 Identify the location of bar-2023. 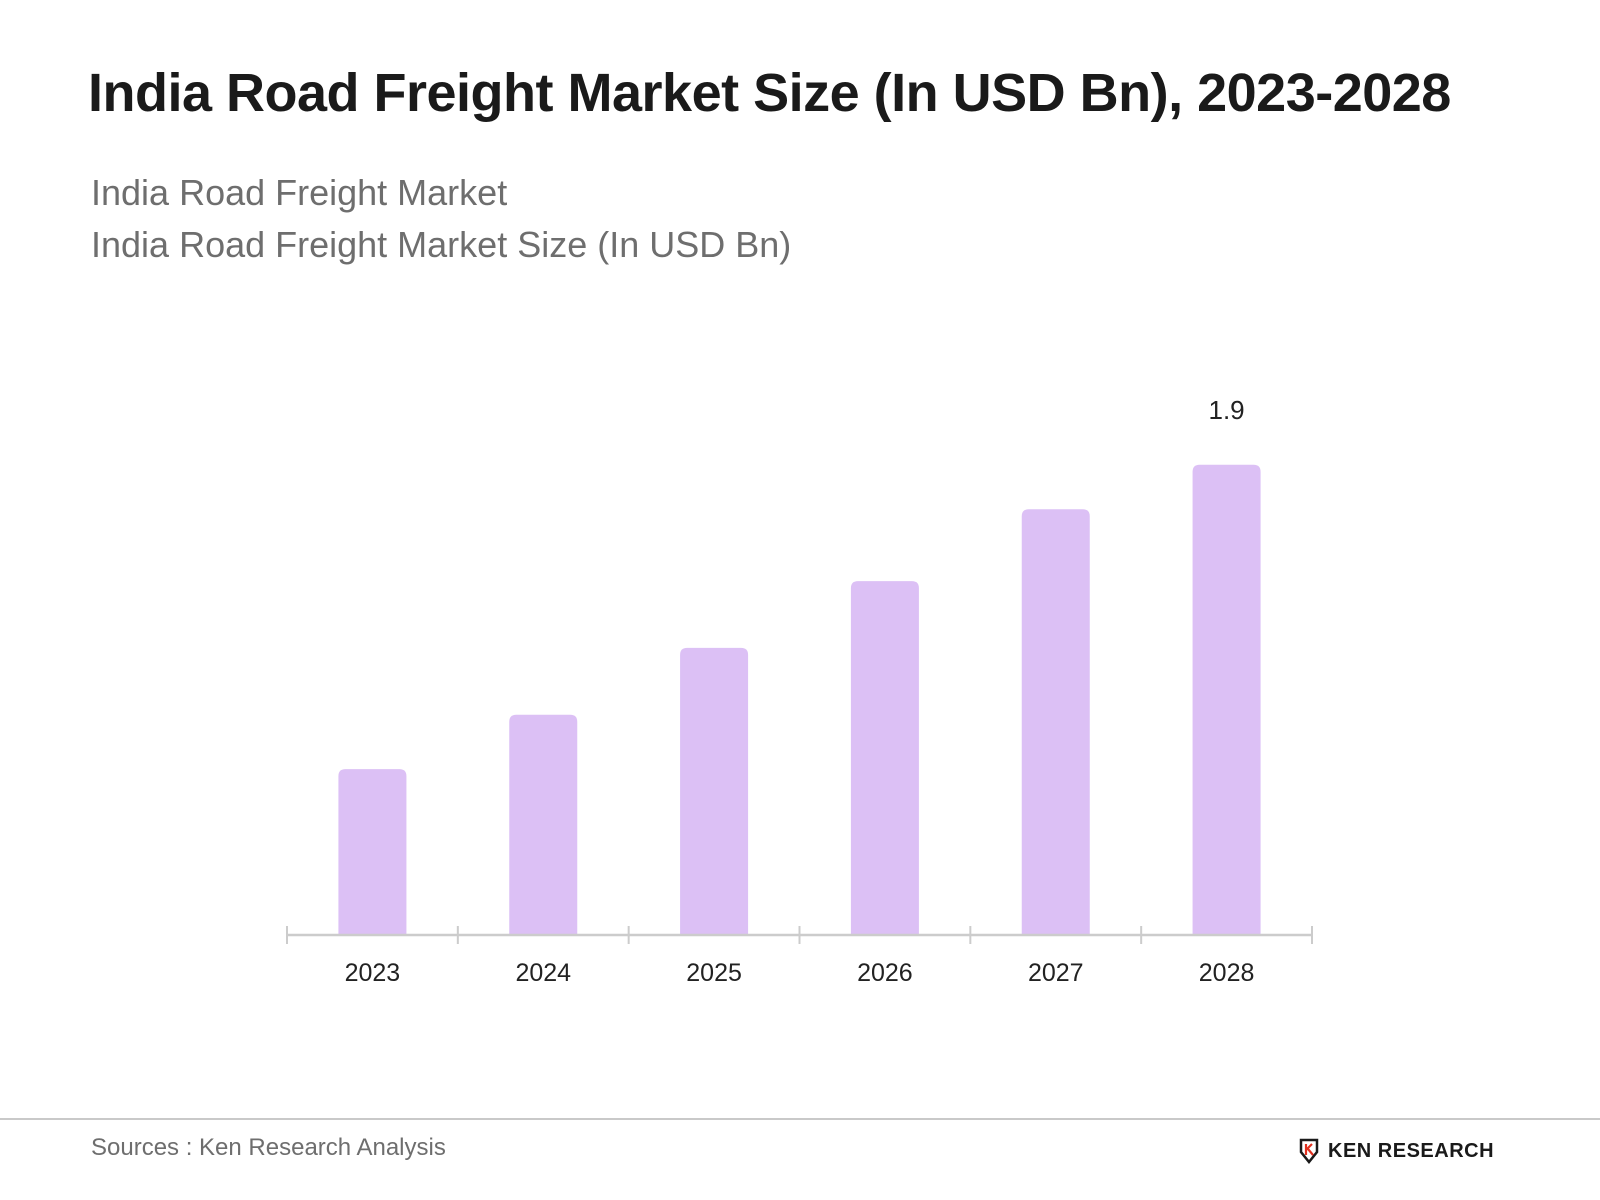
(372, 852).